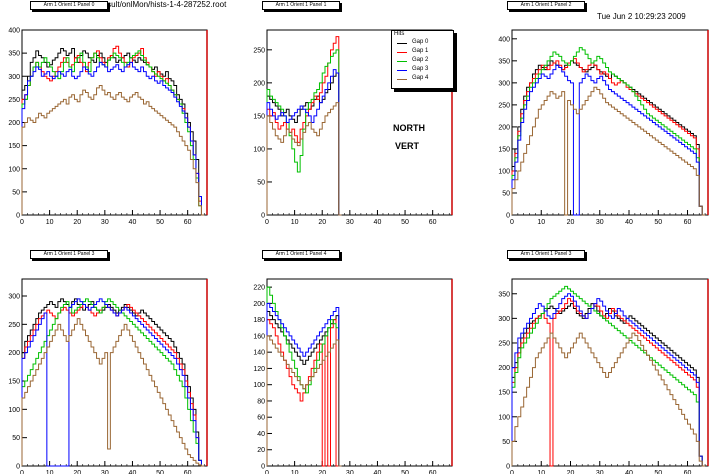  I want to click on y-tick-label: 40, so click(261, 434).